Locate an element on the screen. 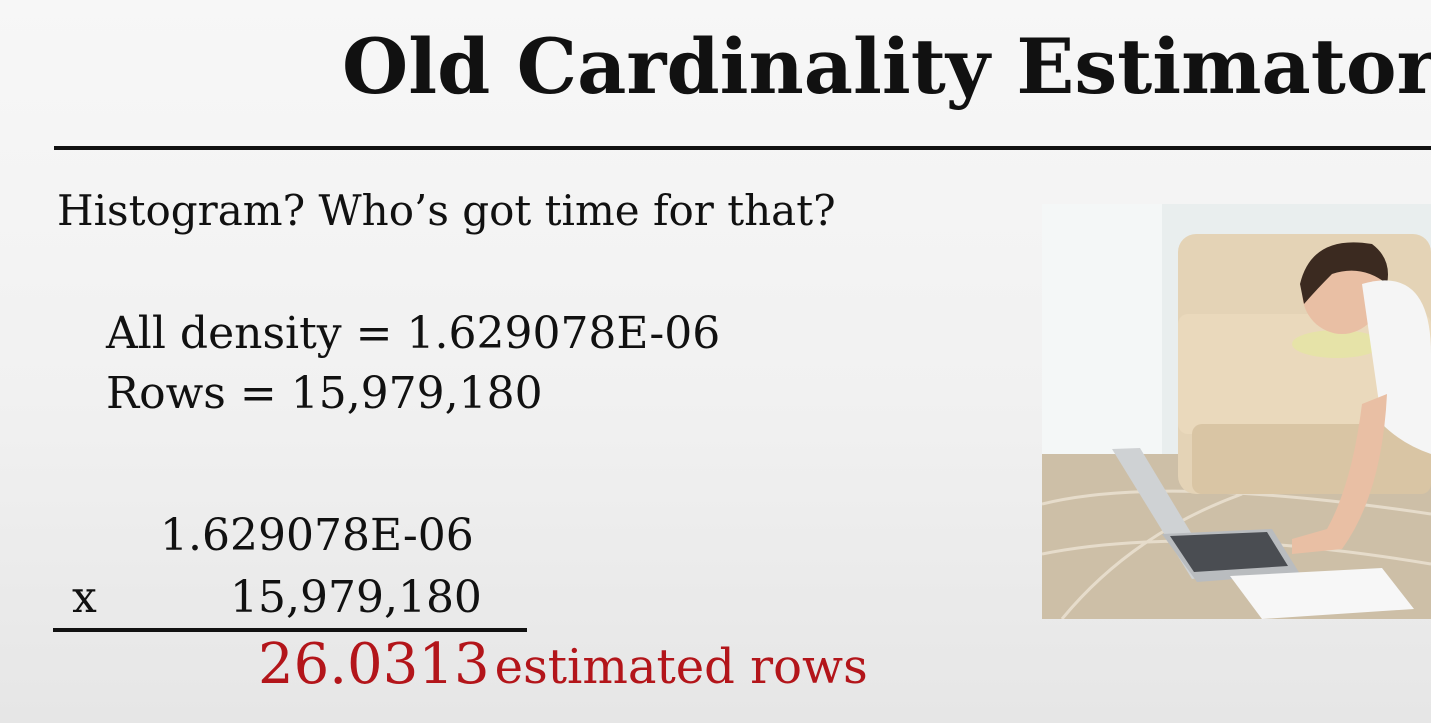 The width and height of the screenshot is (1431, 723). title-divider is located at coordinates (742, 148).